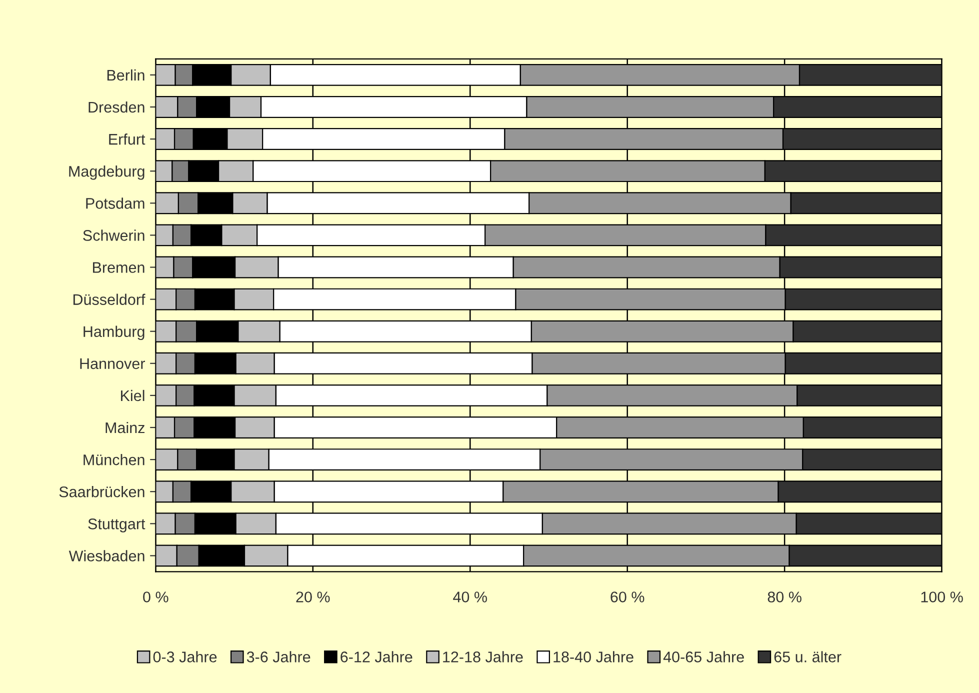 This screenshot has height=693, width=979. Describe the element at coordinates (703, 656) in the screenshot. I see `legend-label: 40-65 Jahre` at that location.